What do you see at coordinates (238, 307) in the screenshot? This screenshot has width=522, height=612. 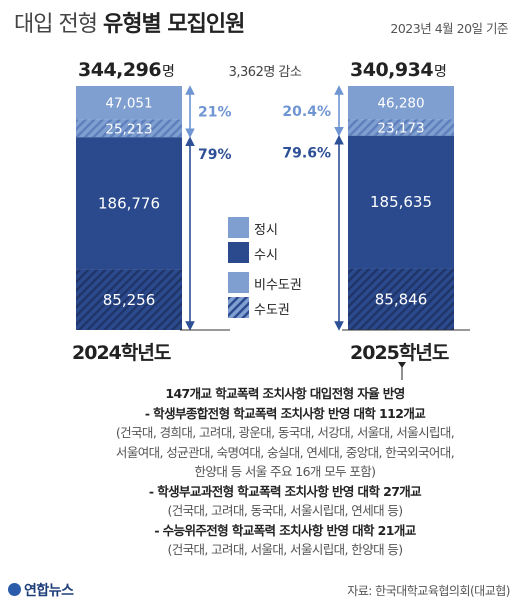 I see `legend-swatch-capital` at bounding box center [238, 307].